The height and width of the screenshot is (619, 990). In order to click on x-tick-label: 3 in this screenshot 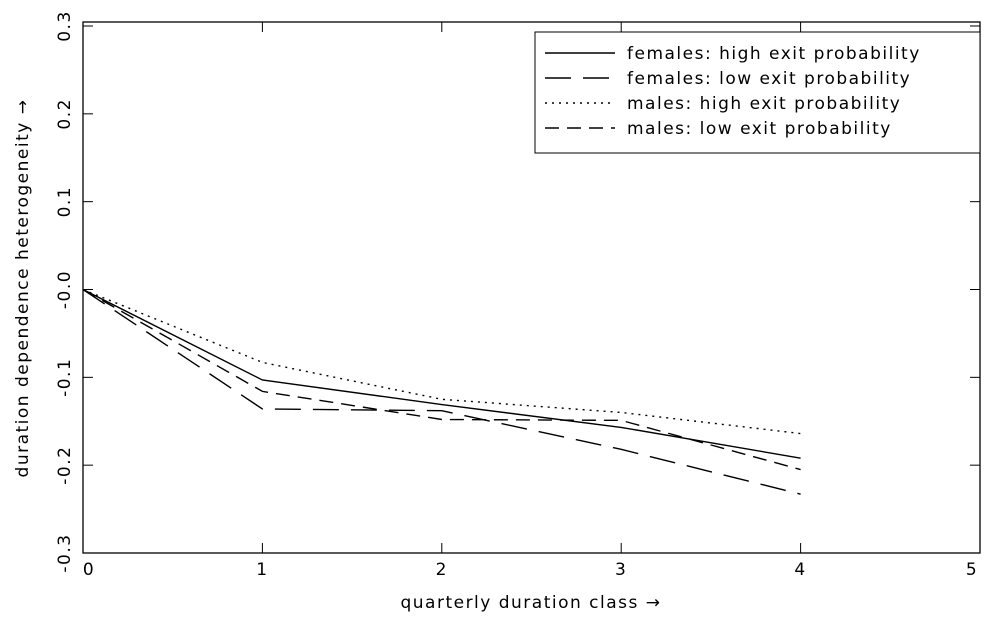, I will do `click(621, 570)`.